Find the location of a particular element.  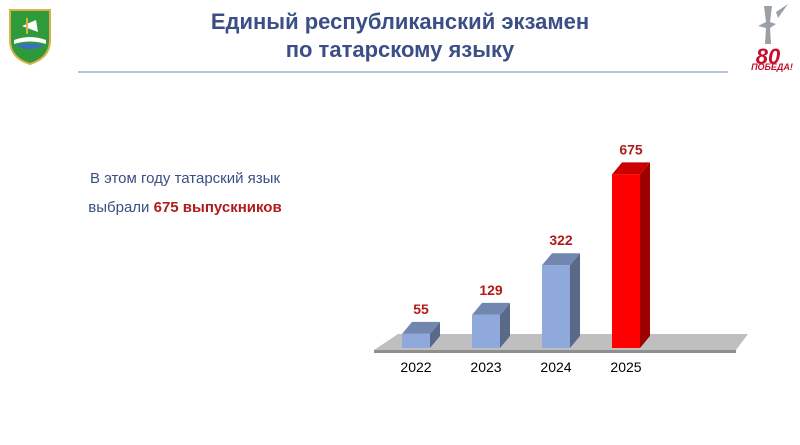

x-tick-label-2023: 2023 is located at coordinates (485, 367).